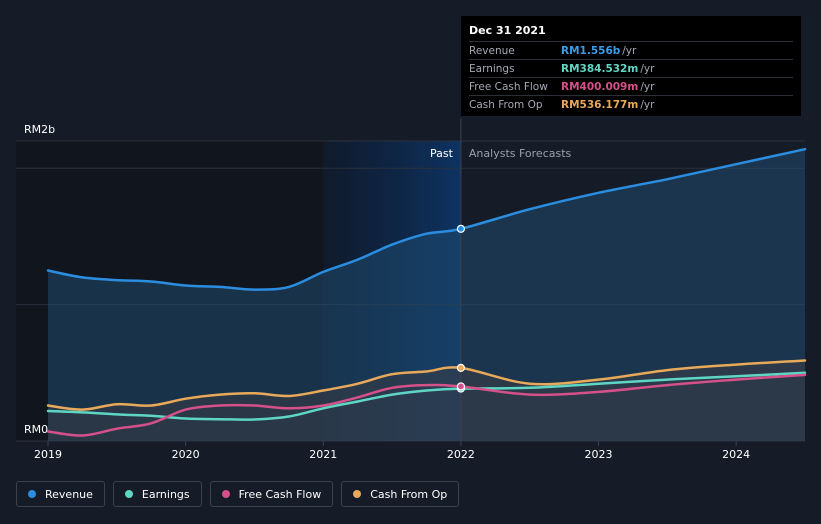 Image resolution: width=821 pixels, height=524 pixels. I want to click on legend-label: Free Cash Flow, so click(280, 494).